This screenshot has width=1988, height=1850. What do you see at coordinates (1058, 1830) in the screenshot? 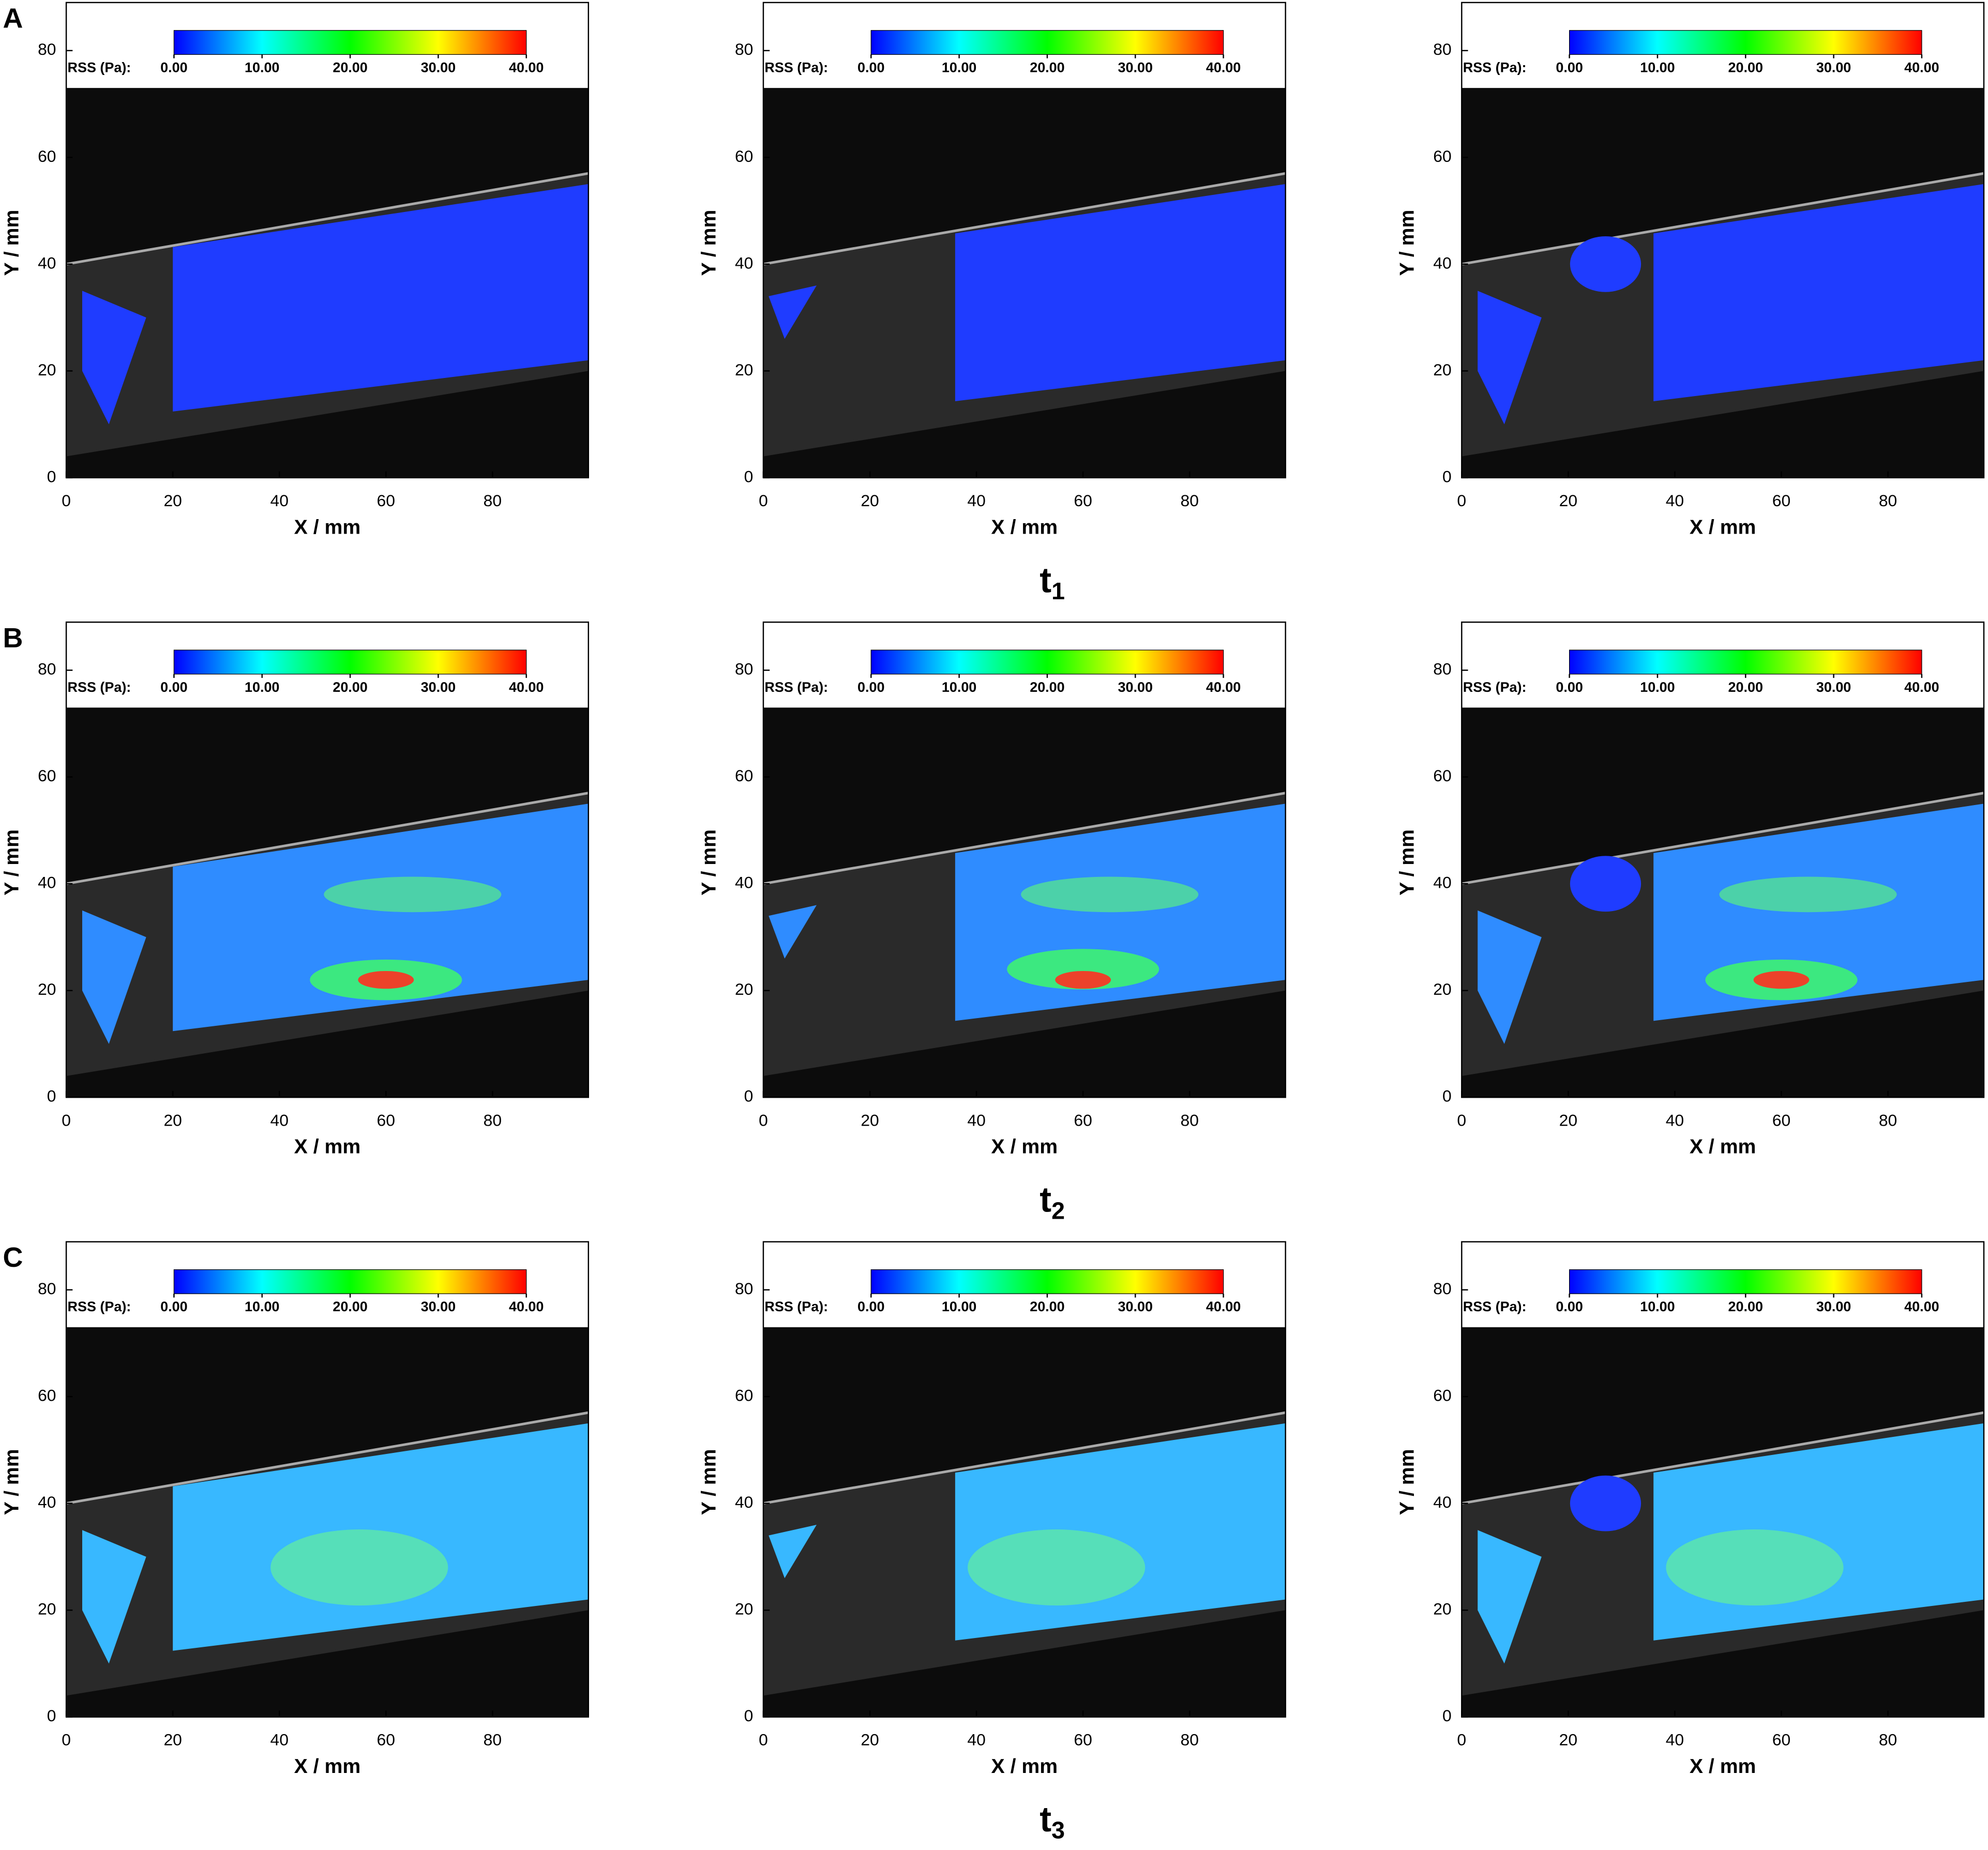
I see `time-label-sub: 3` at bounding box center [1058, 1830].